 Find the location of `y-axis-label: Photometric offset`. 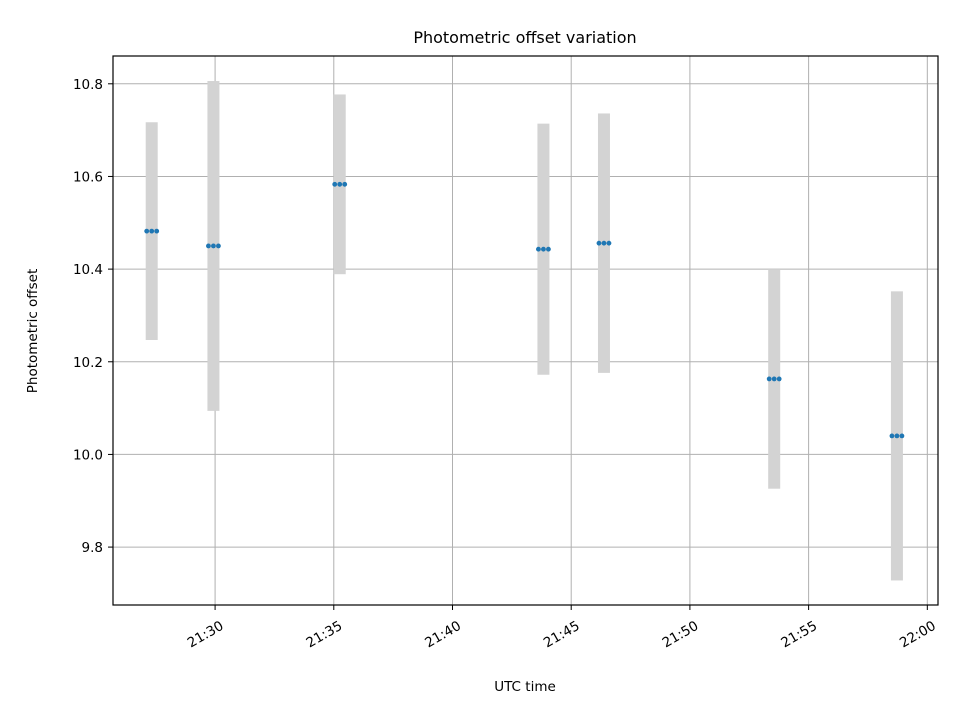

y-axis-label: Photometric offset is located at coordinates (33, 331).